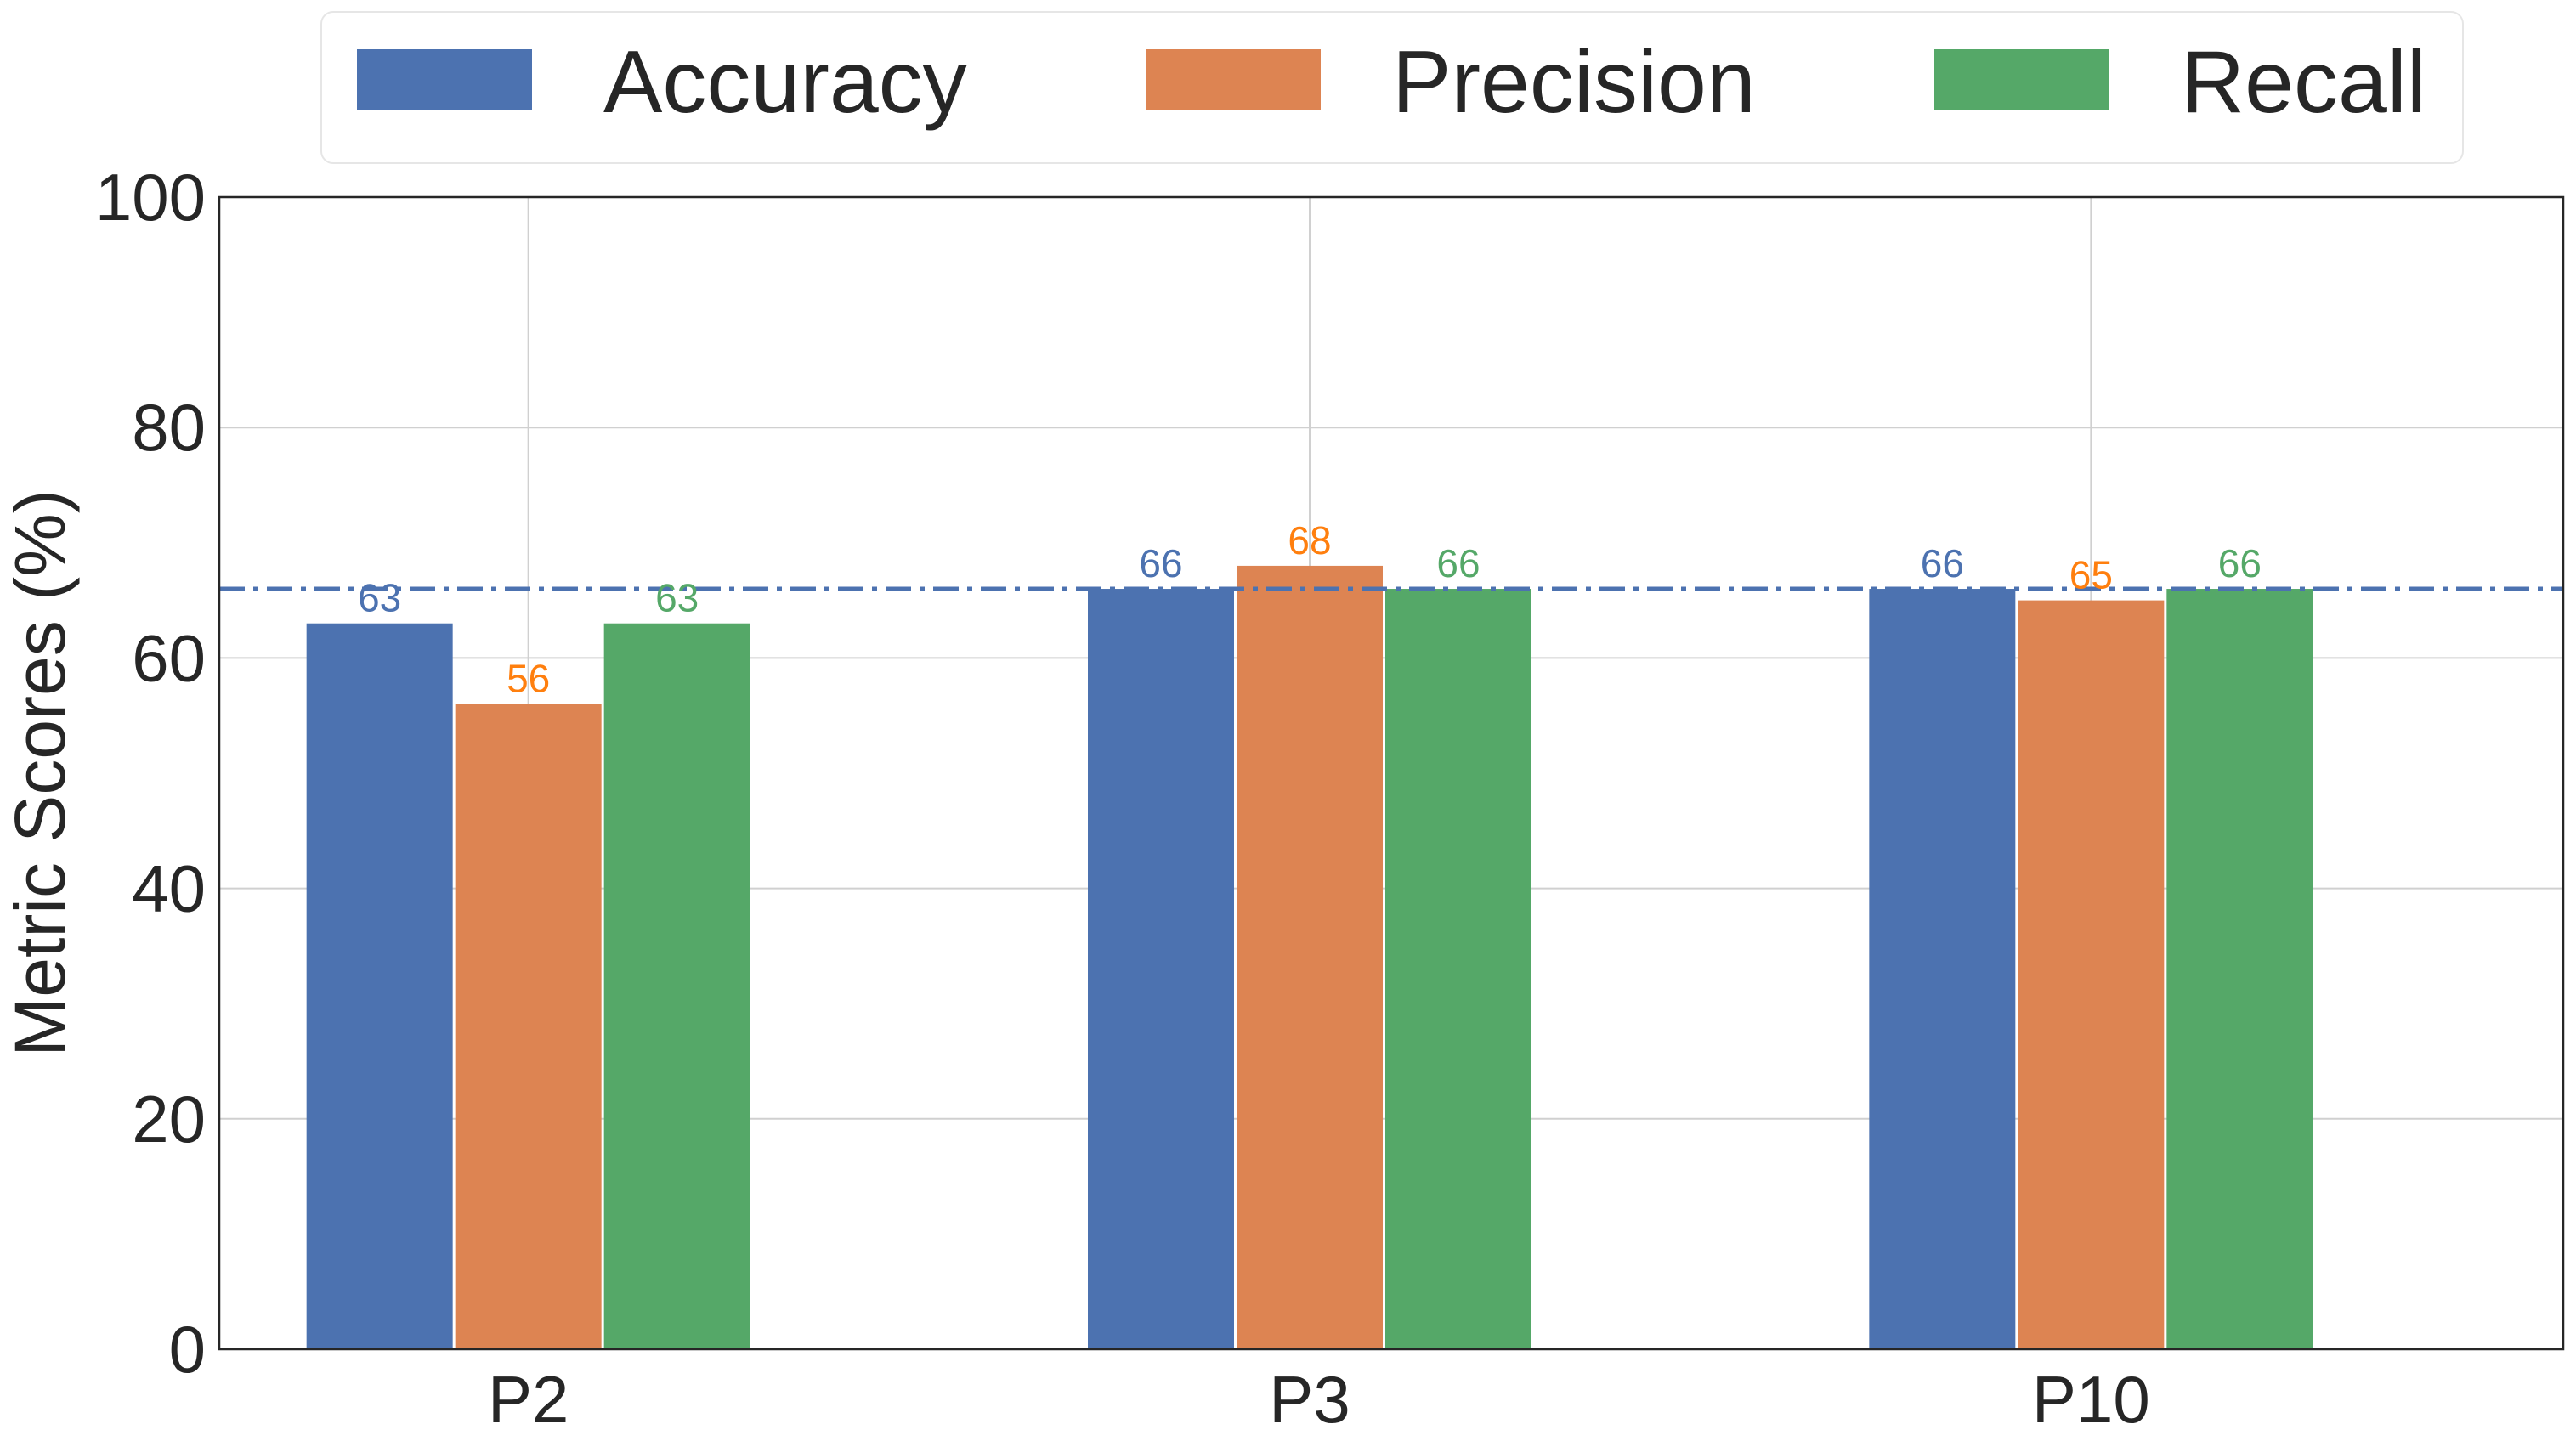 The height and width of the screenshot is (1441, 2576). Describe the element at coordinates (187, 1349) in the screenshot. I see `y-tick-label: 0` at that location.